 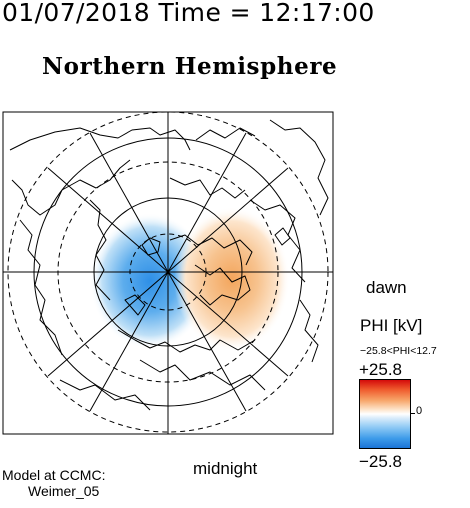 I want to click on colorbar-mid-label: 0, so click(x=419, y=411).